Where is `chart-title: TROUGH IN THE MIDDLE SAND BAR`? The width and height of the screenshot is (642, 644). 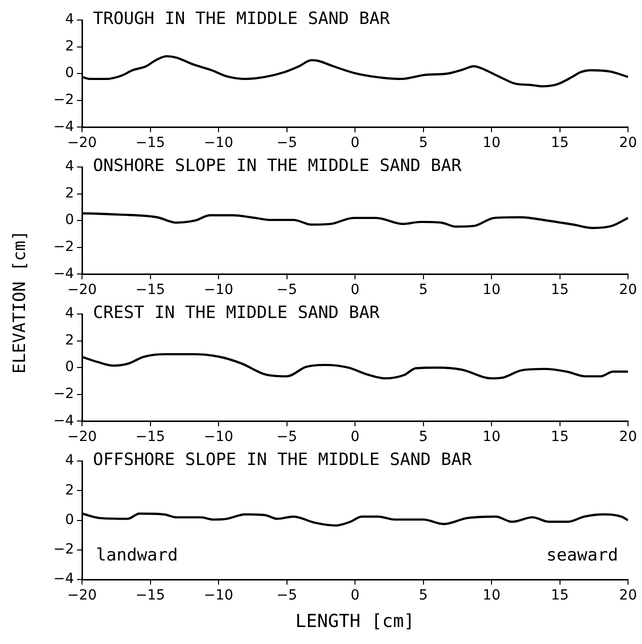
chart-title: TROUGH IN THE MIDDLE SAND BAR is located at coordinates (242, 18).